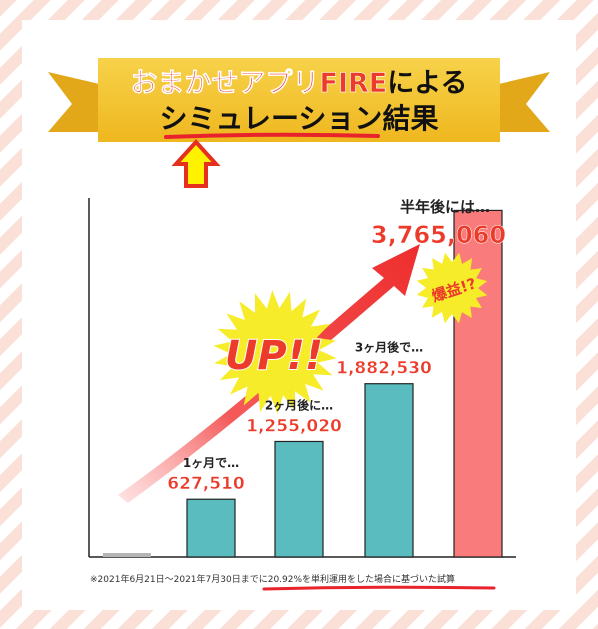  What do you see at coordinates (361, 579) in the screenshot?
I see `footnote-underlined: 20.92%を単利運用をした場合に基づいた試算` at bounding box center [361, 579].